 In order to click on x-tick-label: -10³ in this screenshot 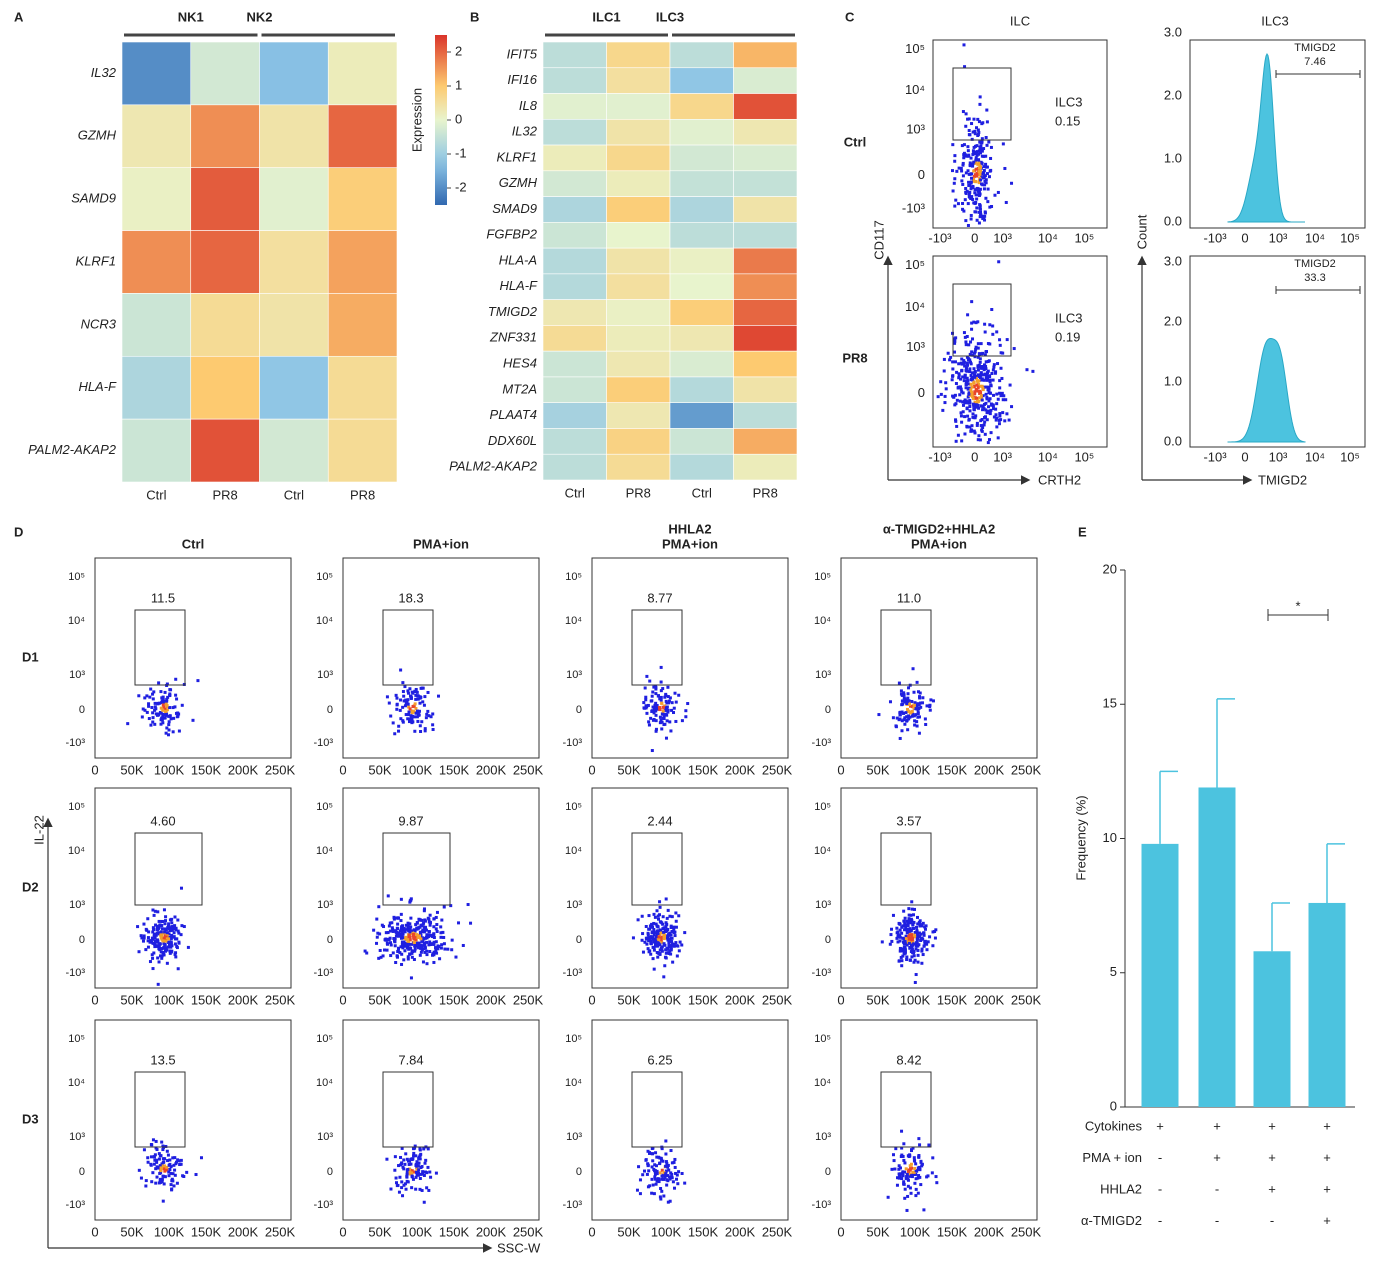, I will do `click(940, 237)`.